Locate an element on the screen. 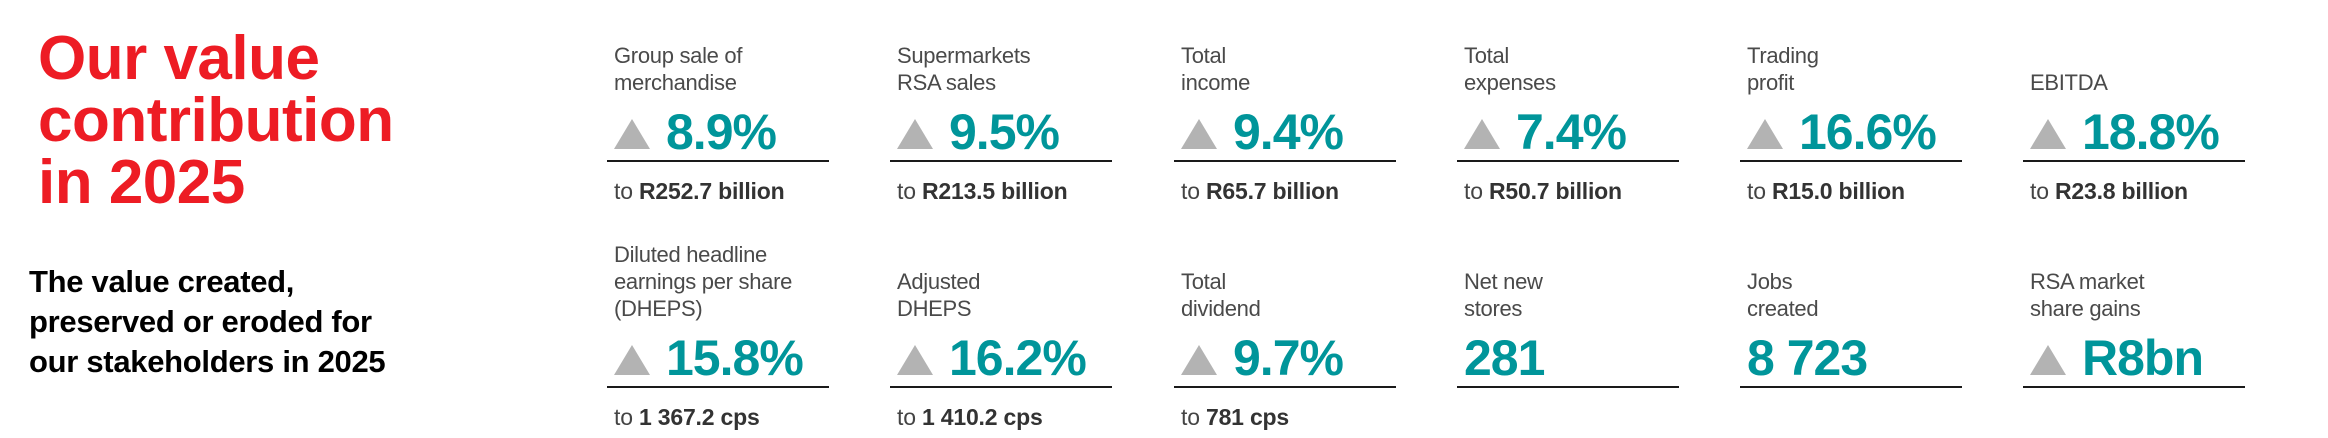 Image resolution: width=2328 pixels, height=438 pixels. metric-value-row: 8.9% is located at coordinates (722, 132).